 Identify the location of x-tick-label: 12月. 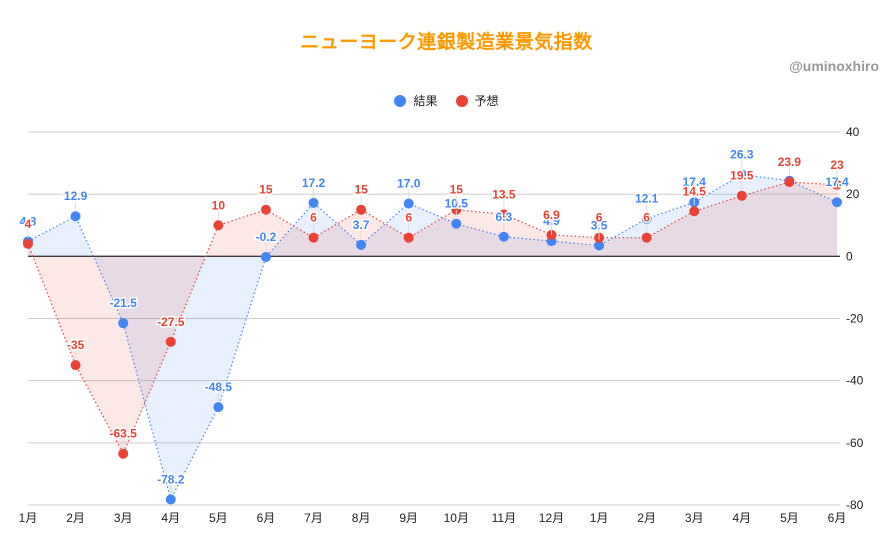
(551, 518).